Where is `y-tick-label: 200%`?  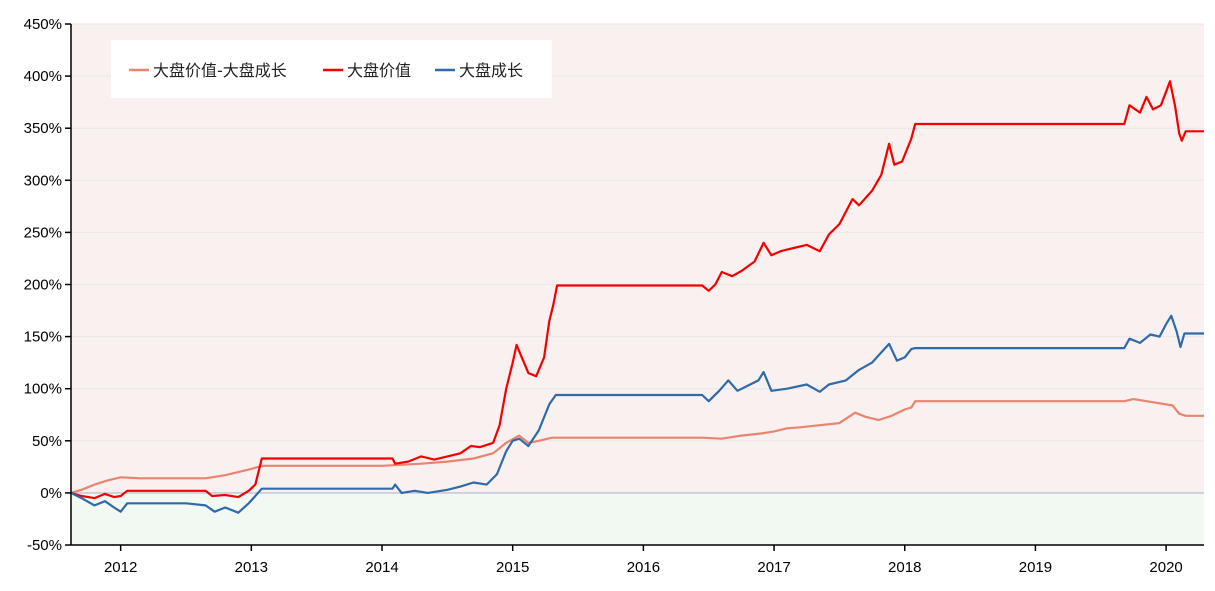 y-tick-label: 200% is located at coordinates (43, 285).